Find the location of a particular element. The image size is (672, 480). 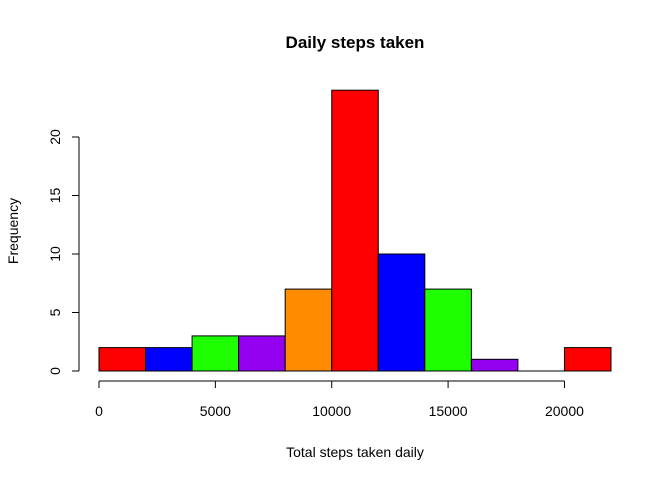

y-tick-label: 20 is located at coordinates (55, 137).